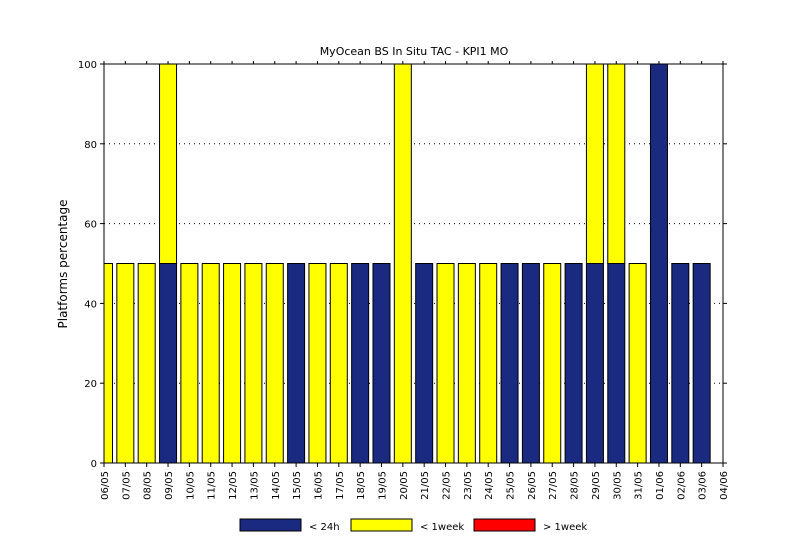  I want to click on x-tick-label: 03/06, so click(703, 485).